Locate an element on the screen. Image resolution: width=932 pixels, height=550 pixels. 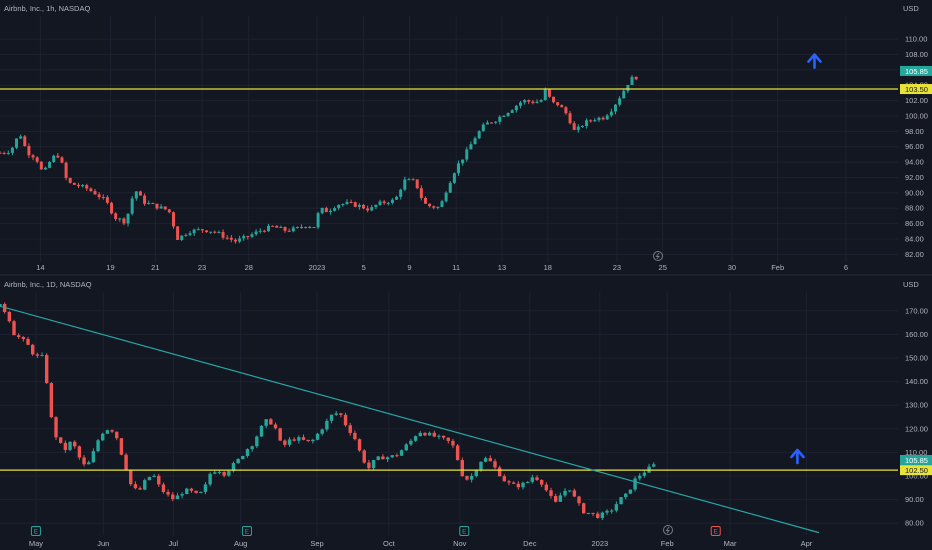
time-tick-label: 25 is located at coordinates (663, 267).